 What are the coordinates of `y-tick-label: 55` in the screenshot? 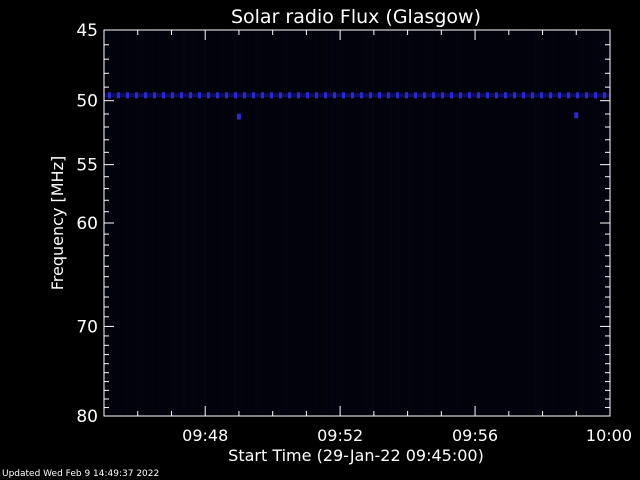 It's located at (87, 166).